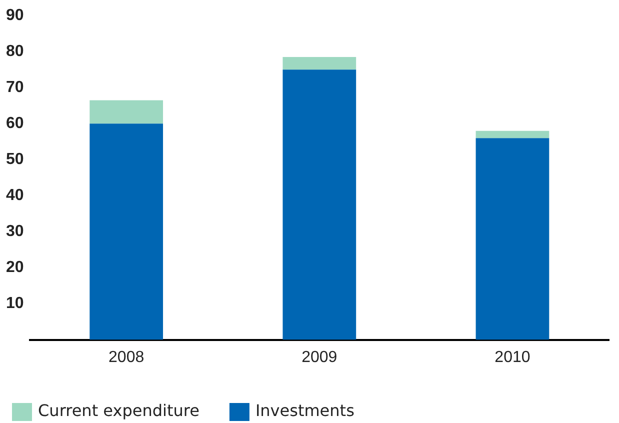 Image resolution: width=619 pixels, height=423 pixels. Describe the element at coordinates (15, 123) in the screenshot. I see `y-tick-label: 60` at that location.